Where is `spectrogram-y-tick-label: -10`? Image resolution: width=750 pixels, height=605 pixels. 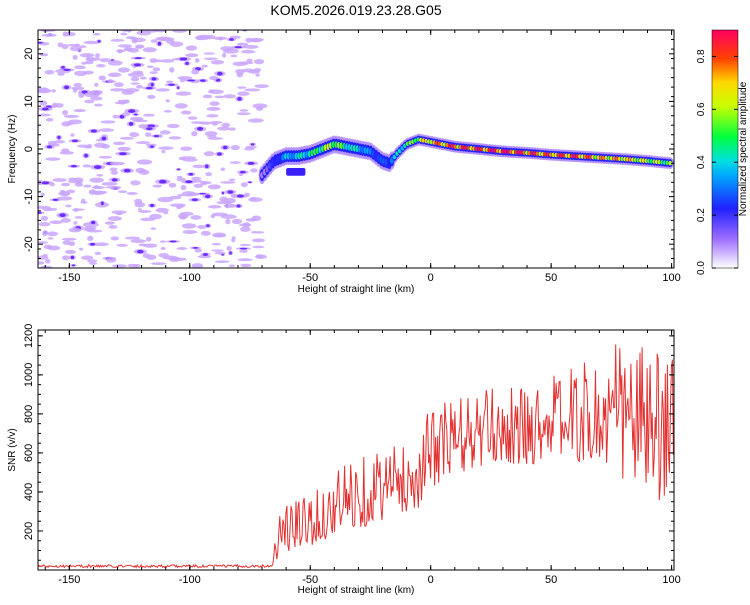 spectrogram-y-tick-label: -10 is located at coordinates (29, 197).